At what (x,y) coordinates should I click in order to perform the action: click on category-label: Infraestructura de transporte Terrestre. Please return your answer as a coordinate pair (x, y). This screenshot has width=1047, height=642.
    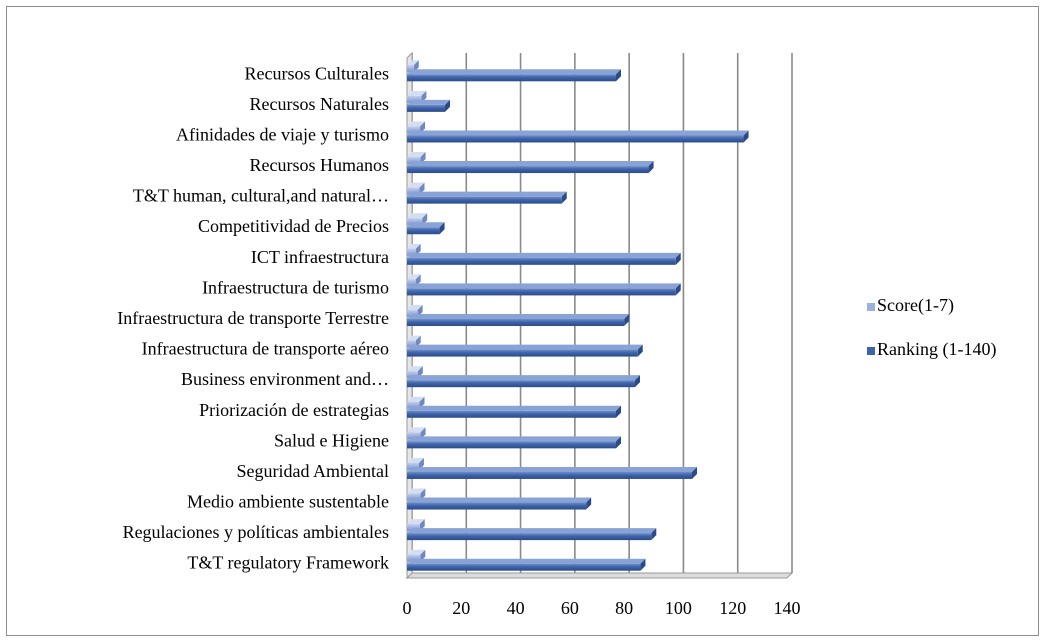
    Looking at the image, I should click on (253, 318).